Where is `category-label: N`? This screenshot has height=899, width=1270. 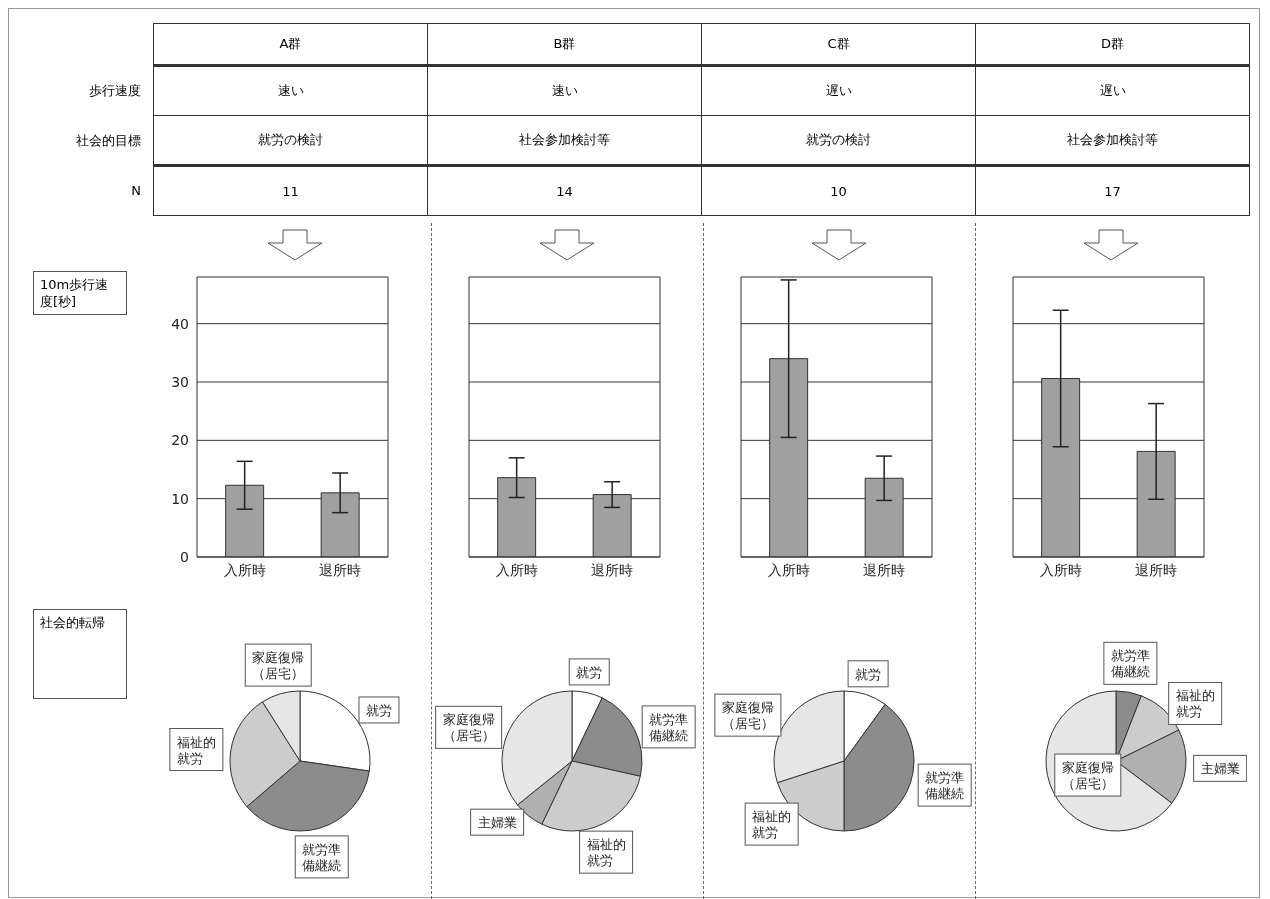 category-label: N is located at coordinates (136, 190).